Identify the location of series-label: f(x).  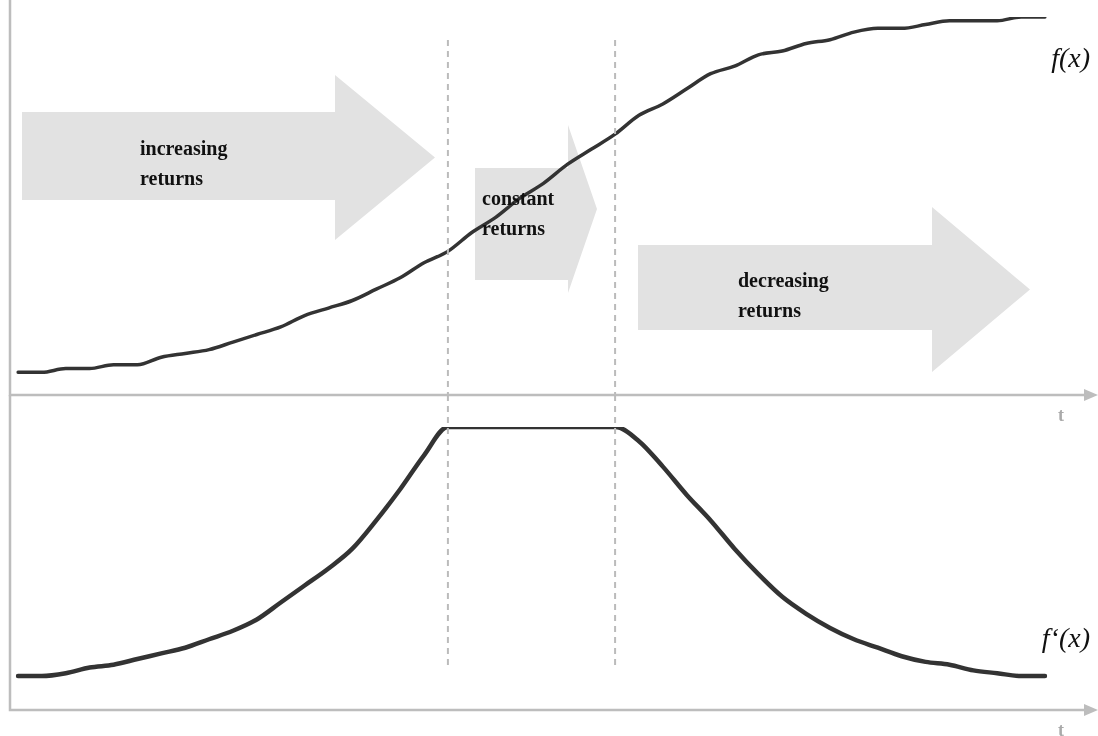
(1070, 58).